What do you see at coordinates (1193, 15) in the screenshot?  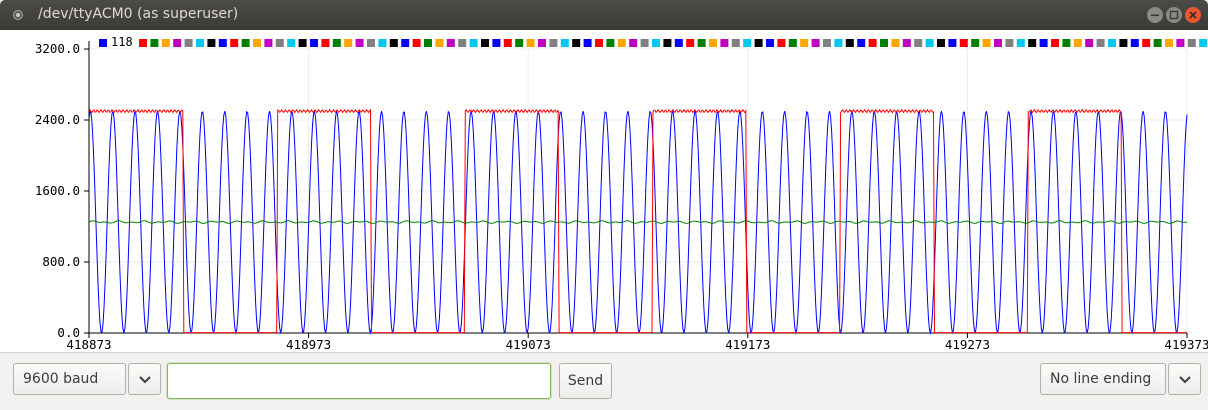 I see `close-button` at bounding box center [1193, 15].